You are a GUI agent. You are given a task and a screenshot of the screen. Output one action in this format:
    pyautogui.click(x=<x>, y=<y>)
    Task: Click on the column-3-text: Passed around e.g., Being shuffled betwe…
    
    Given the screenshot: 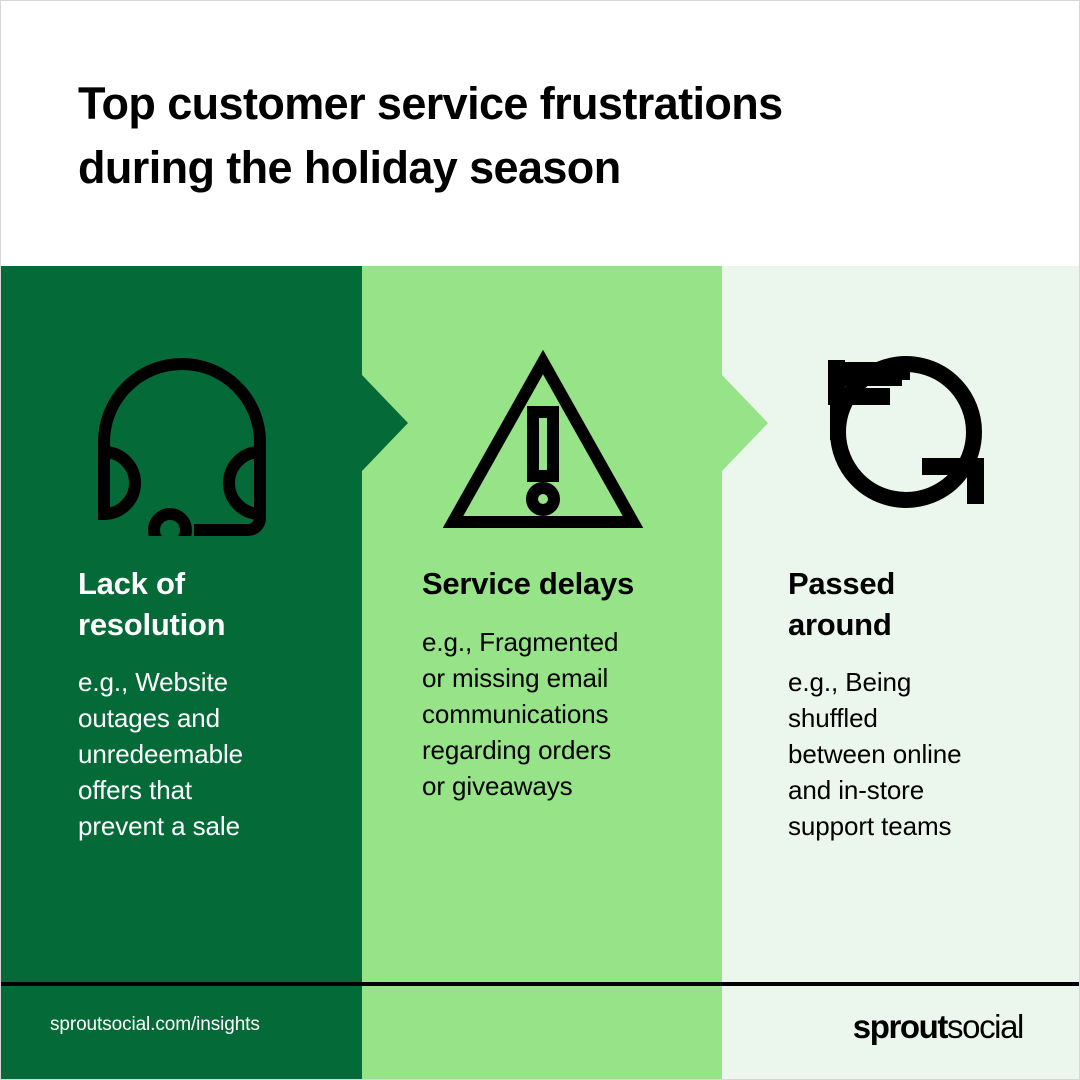 What is the action you would take?
    pyautogui.click(x=919, y=704)
    